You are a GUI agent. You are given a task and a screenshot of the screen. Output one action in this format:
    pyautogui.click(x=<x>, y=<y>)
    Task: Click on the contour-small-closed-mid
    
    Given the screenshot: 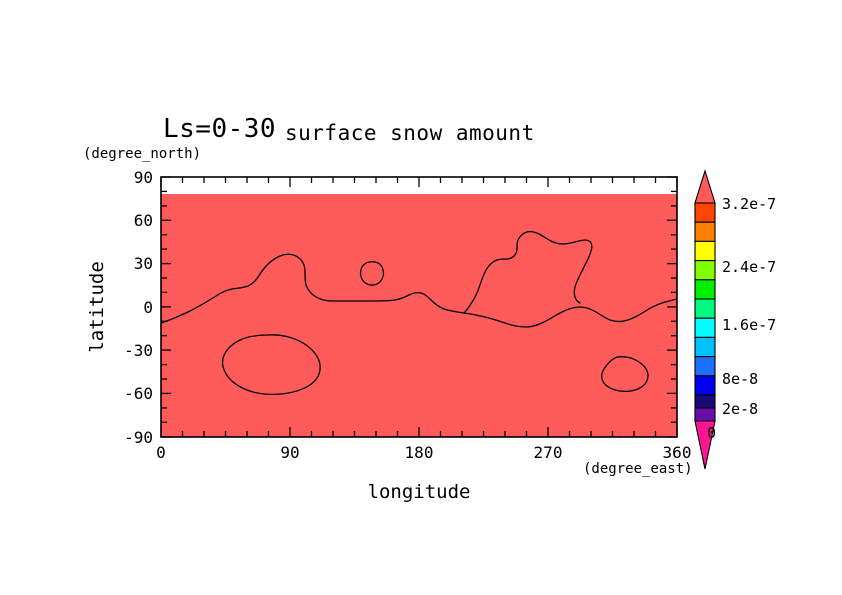 What is the action you would take?
    pyautogui.click(x=372, y=273)
    